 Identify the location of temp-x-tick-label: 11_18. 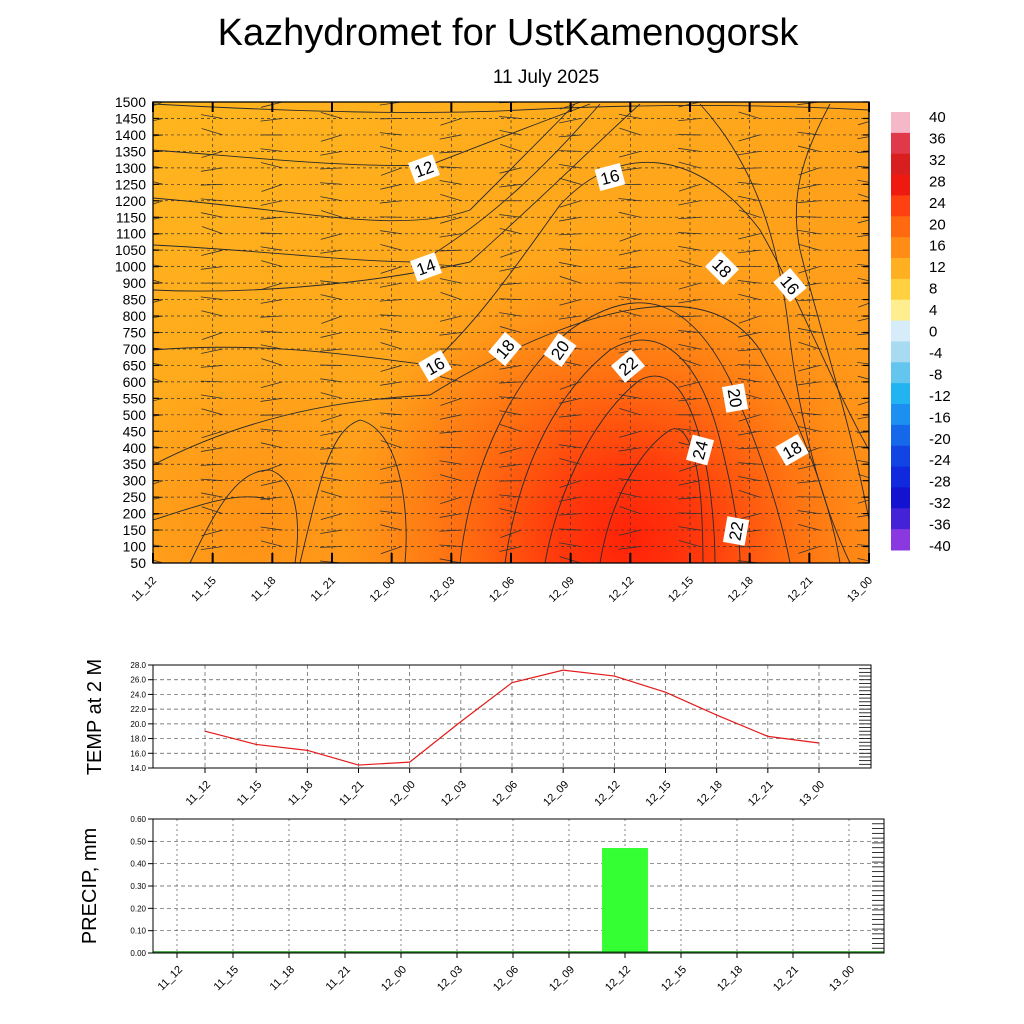
(301, 794).